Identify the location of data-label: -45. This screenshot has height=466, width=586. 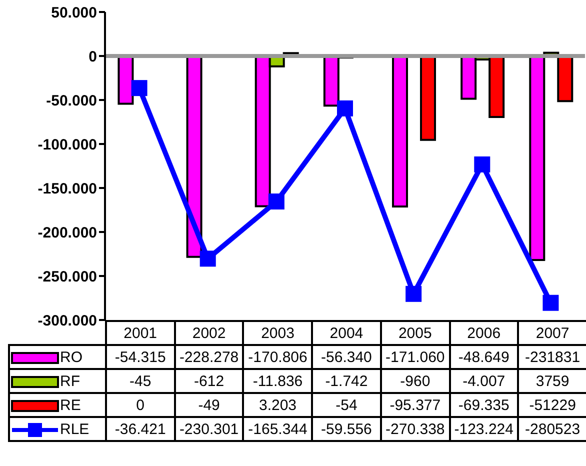
(140, 381).